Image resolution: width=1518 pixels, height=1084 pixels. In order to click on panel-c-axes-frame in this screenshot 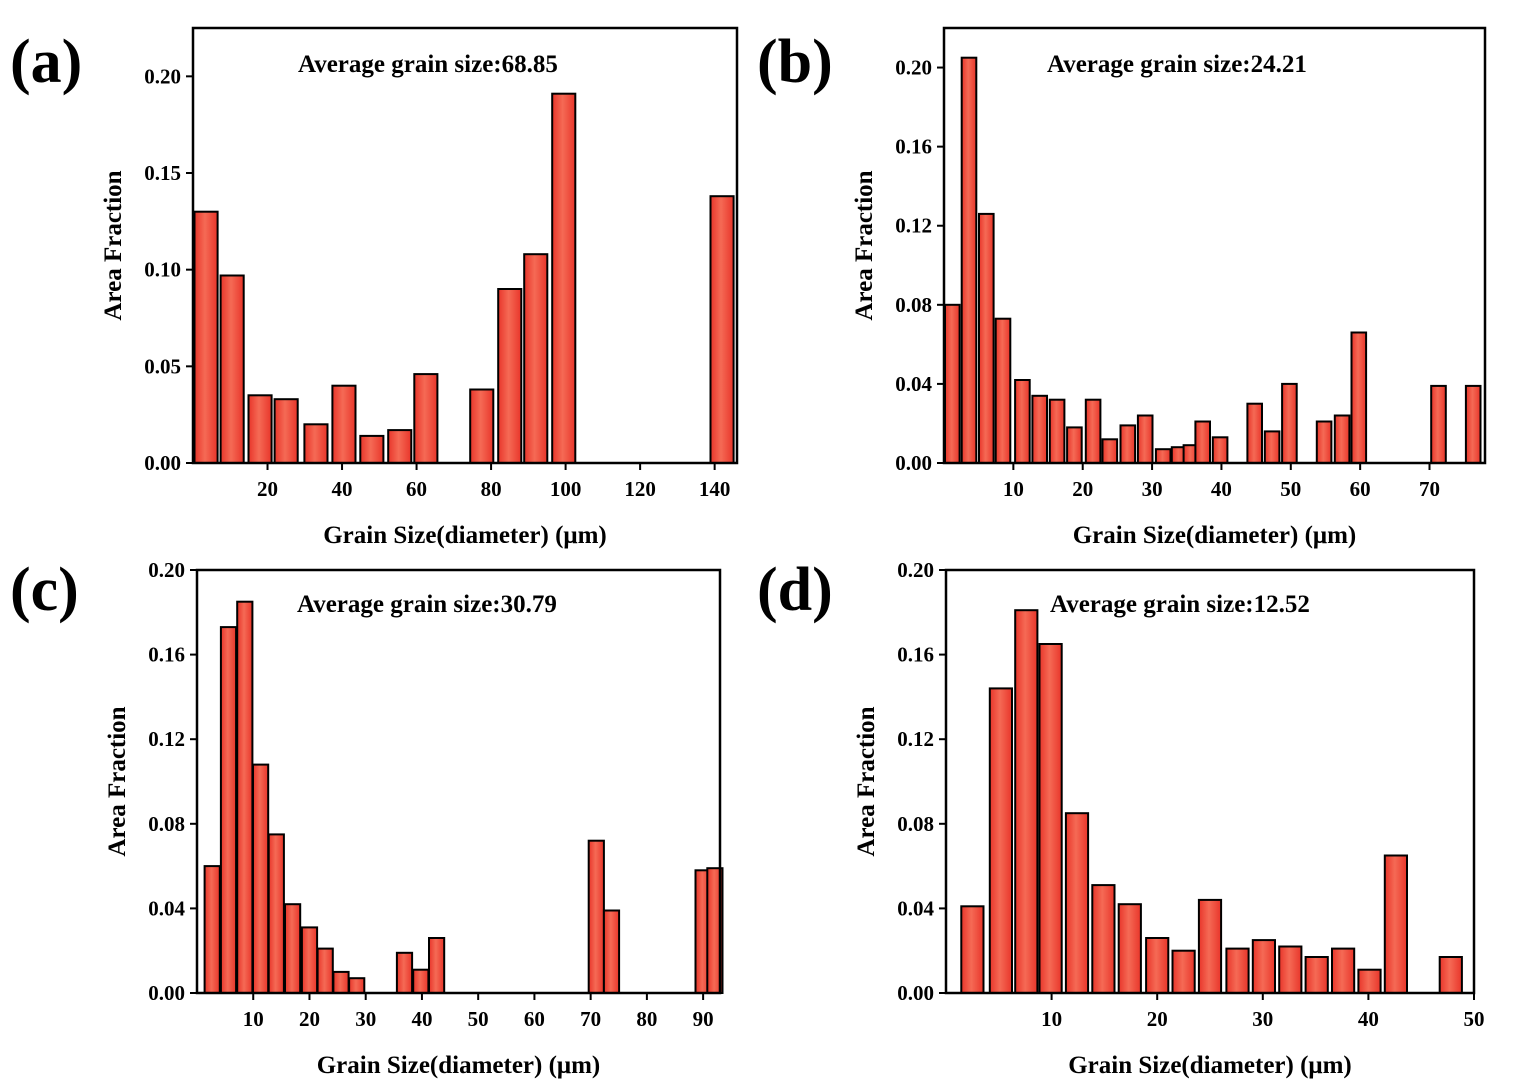, I will do `click(458, 781)`.